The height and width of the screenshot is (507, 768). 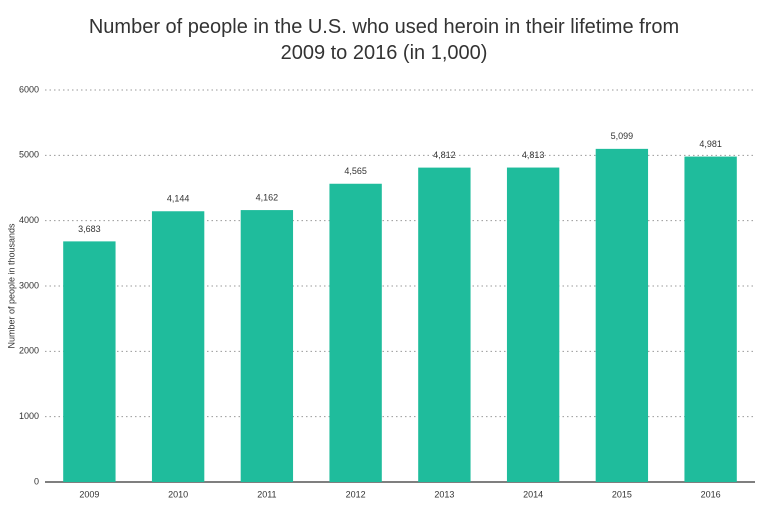 What do you see at coordinates (444, 494) in the screenshot?
I see `x-tick-label: 2013` at bounding box center [444, 494].